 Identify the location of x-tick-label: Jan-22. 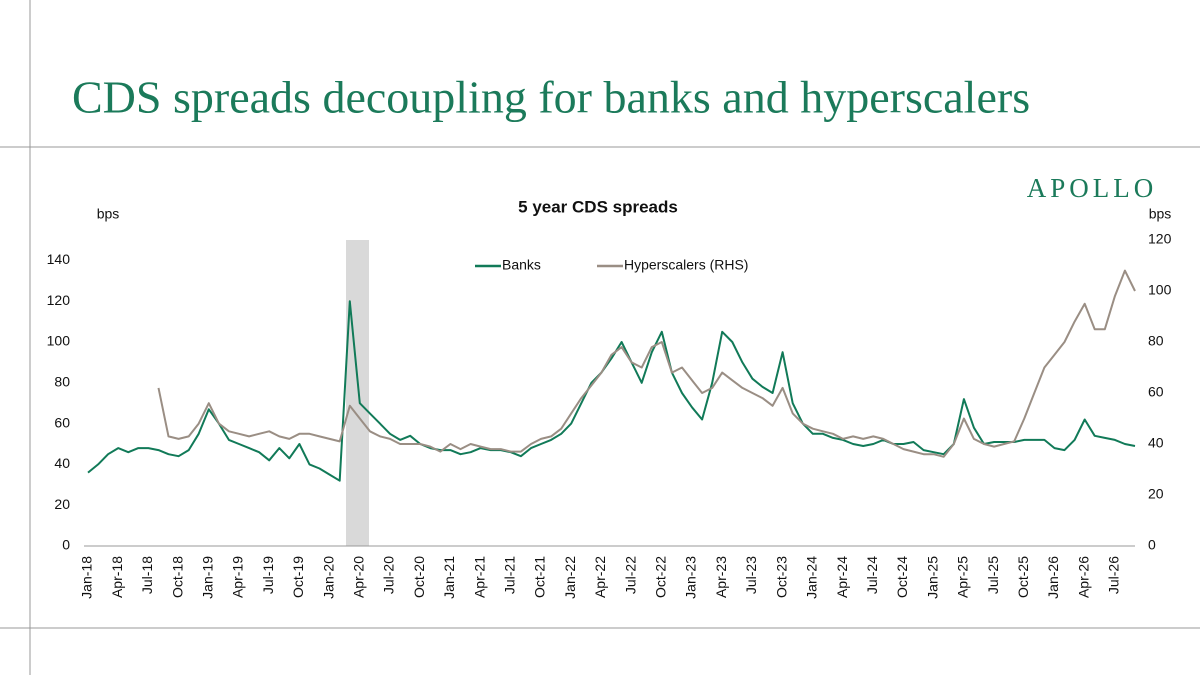
(570, 577).